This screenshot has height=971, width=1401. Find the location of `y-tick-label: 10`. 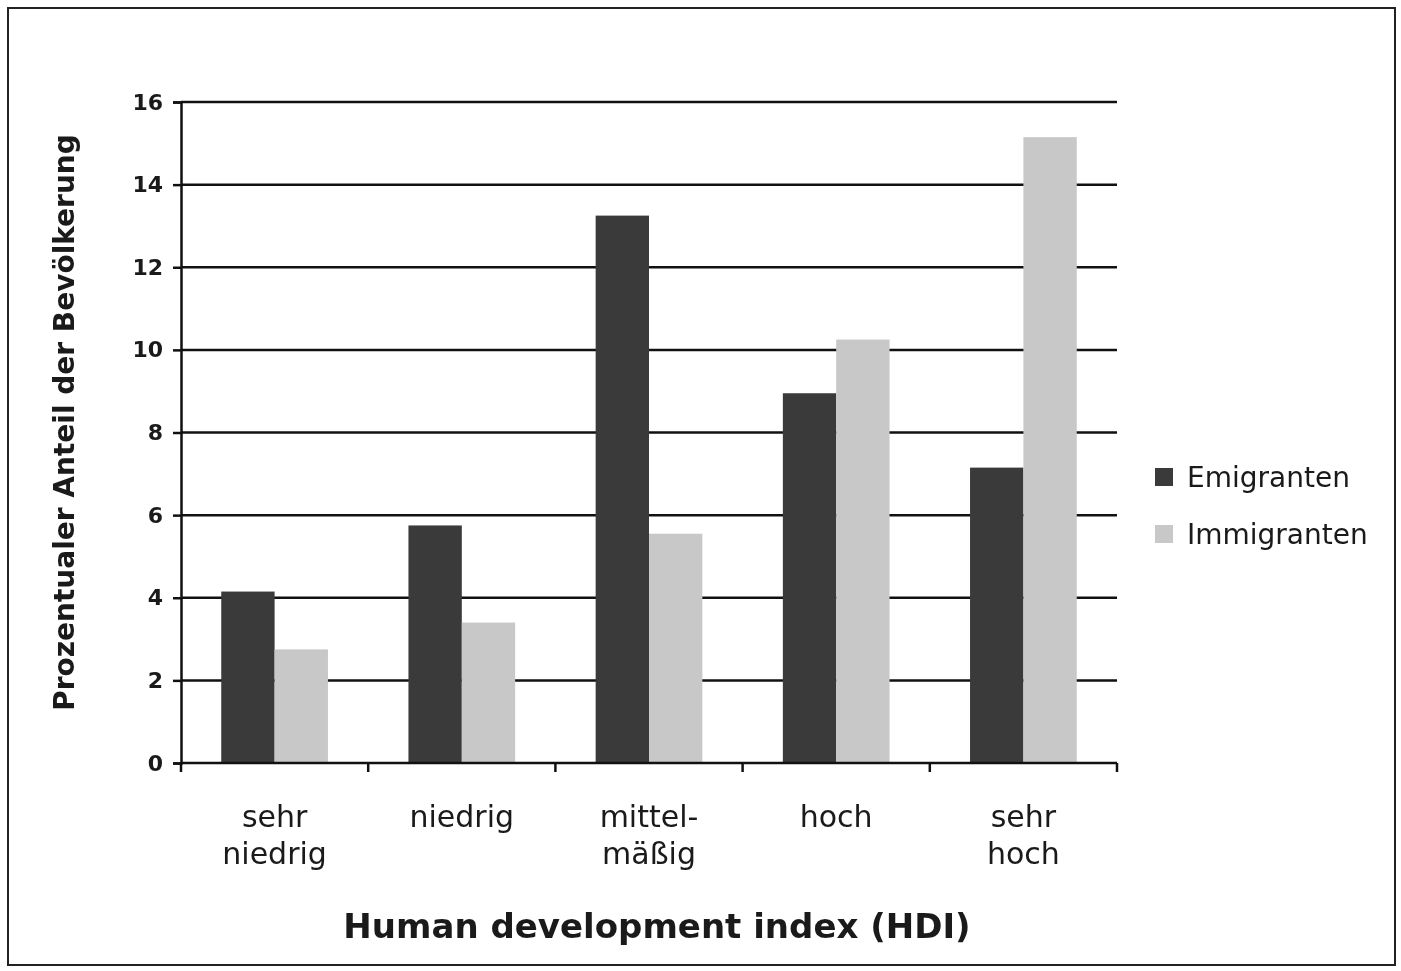

y-tick-label: 10 is located at coordinates (147, 350).